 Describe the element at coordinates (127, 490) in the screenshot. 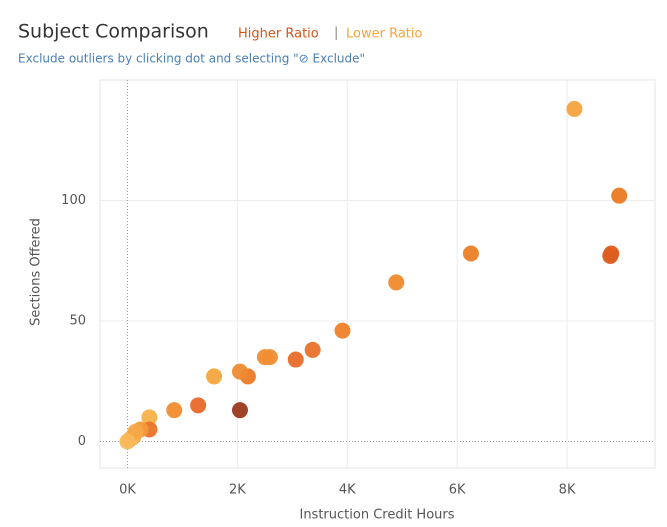

I see `x-tick-label: 0K` at that location.